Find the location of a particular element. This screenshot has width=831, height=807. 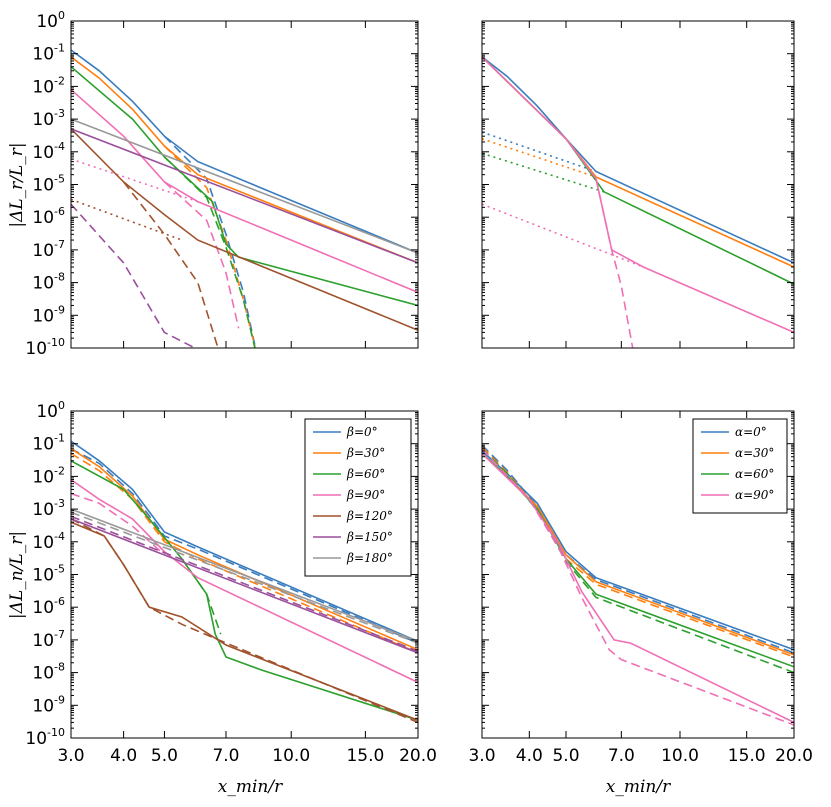

legend-label: α=0° is located at coordinates (751, 432).